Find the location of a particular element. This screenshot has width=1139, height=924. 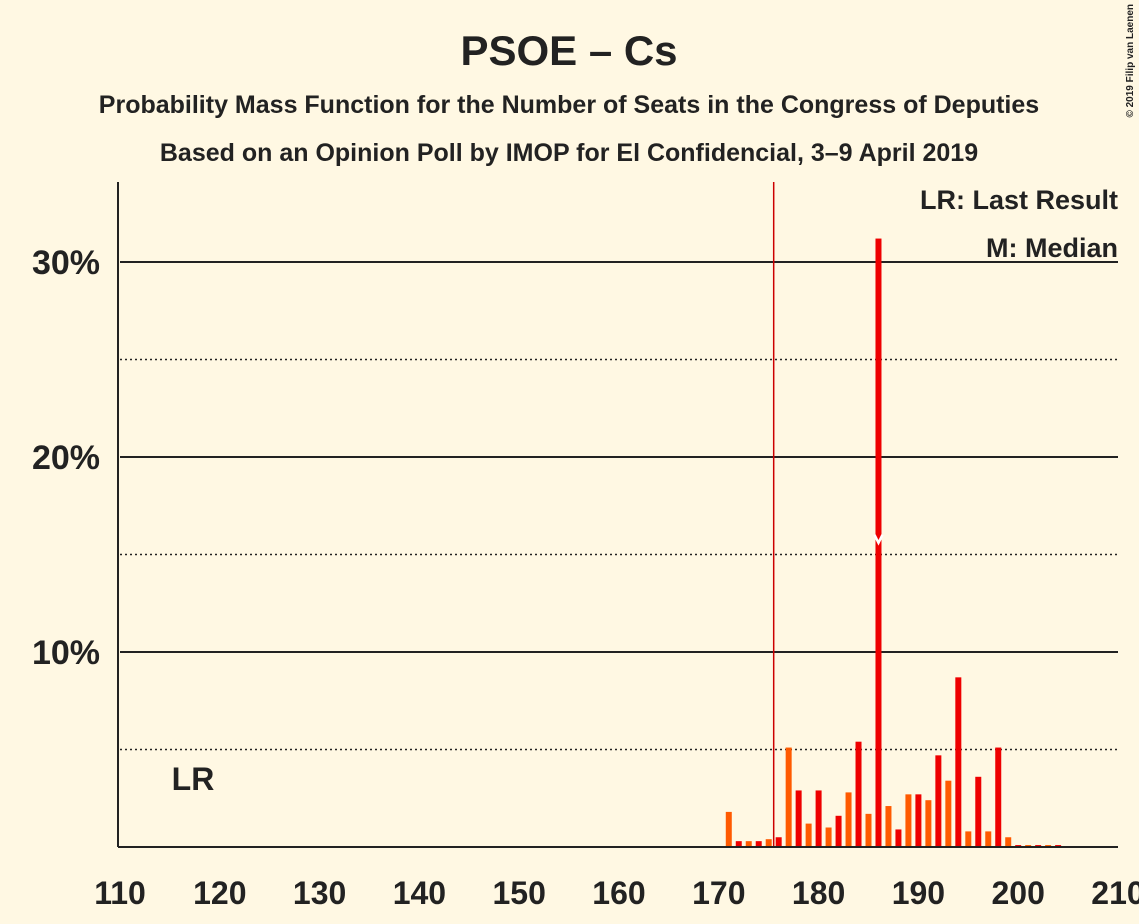

y-tick-label: 10% is located at coordinates (66, 653).